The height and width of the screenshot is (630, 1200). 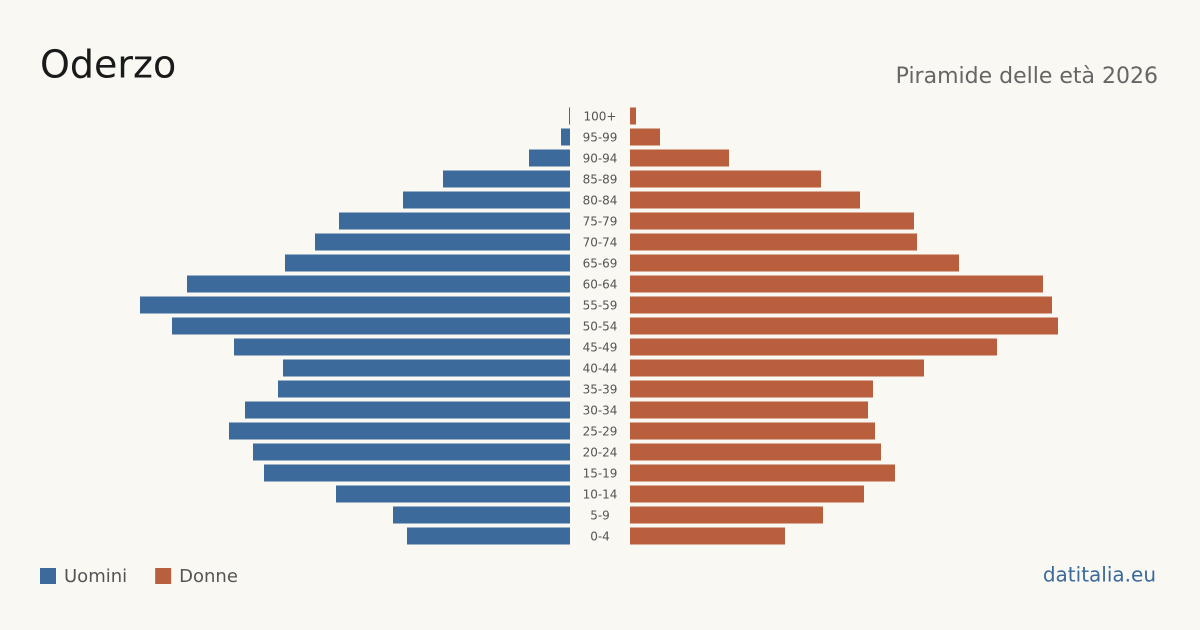 What do you see at coordinates (600, 411) in the screenshot?
I see `age-label: 30-34` at bounding box center [600, 411].